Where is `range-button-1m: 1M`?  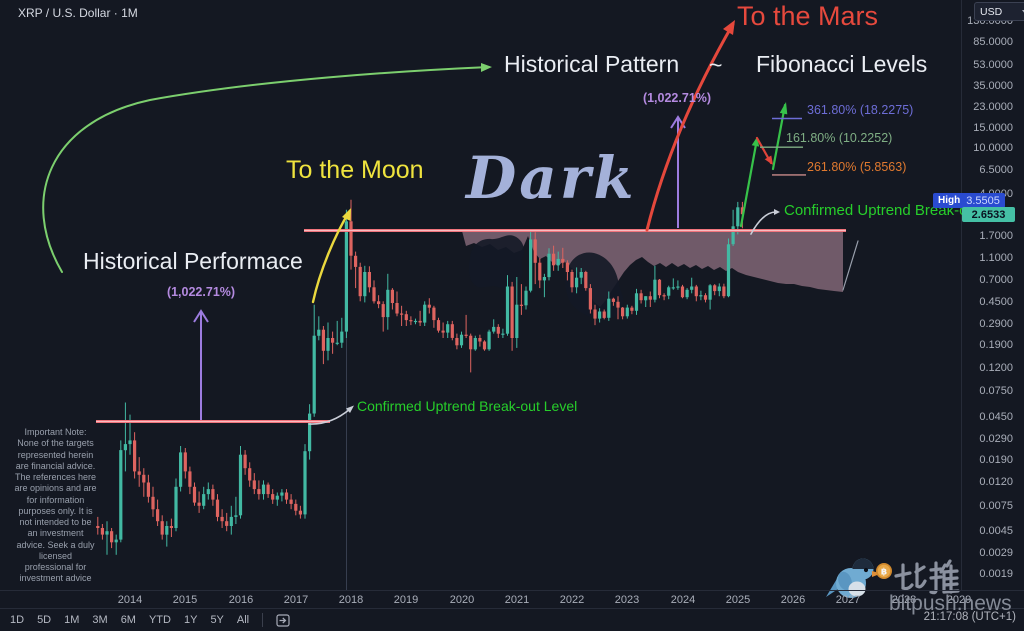
range-button-1m: 1M is located at coordinates (72, 620).